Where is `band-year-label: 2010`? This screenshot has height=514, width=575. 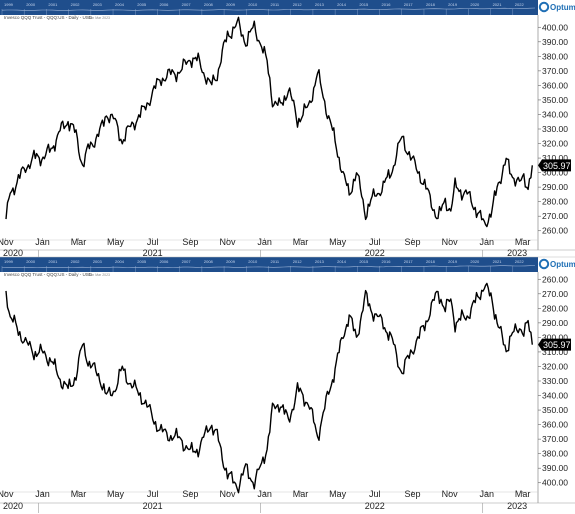 band-year-label: 2010 is located at coordinates (253, 4).